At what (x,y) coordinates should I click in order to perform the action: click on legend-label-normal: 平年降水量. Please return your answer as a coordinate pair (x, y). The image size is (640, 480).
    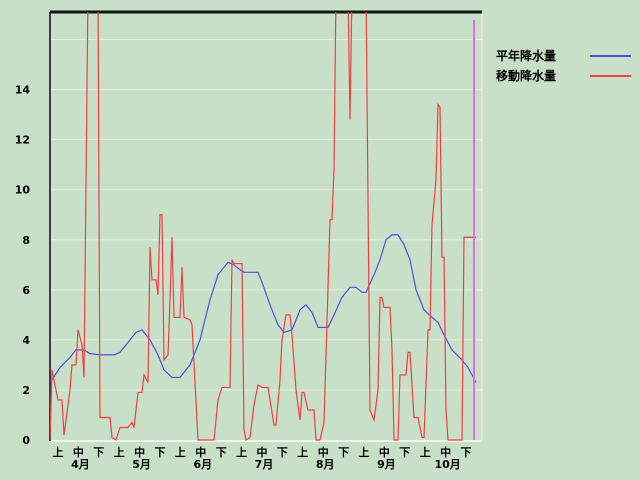
    Looking at the image, I should click on (526, 55).